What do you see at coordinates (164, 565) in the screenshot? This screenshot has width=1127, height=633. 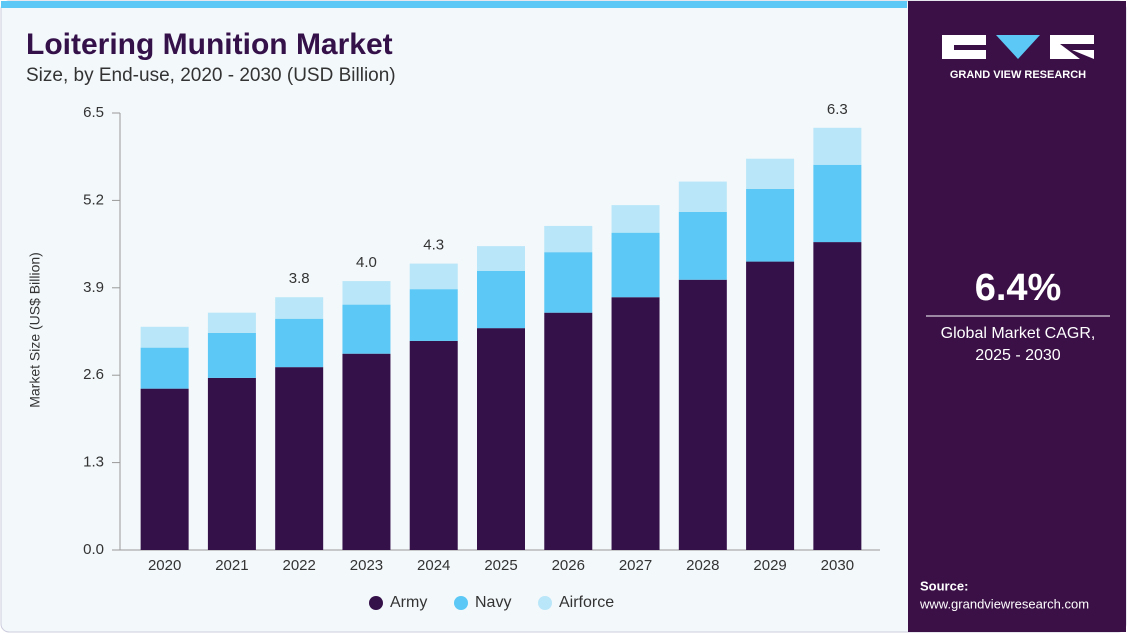 I see `x-tick-label: 2020` at bounding box center [164, 565].